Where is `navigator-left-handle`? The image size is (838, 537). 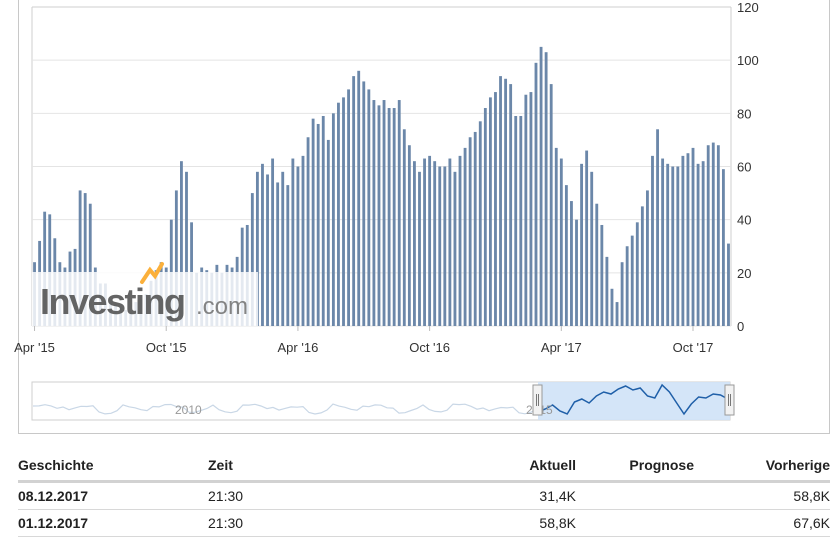
navigator-left-handle is located at coordinates (537, 400).